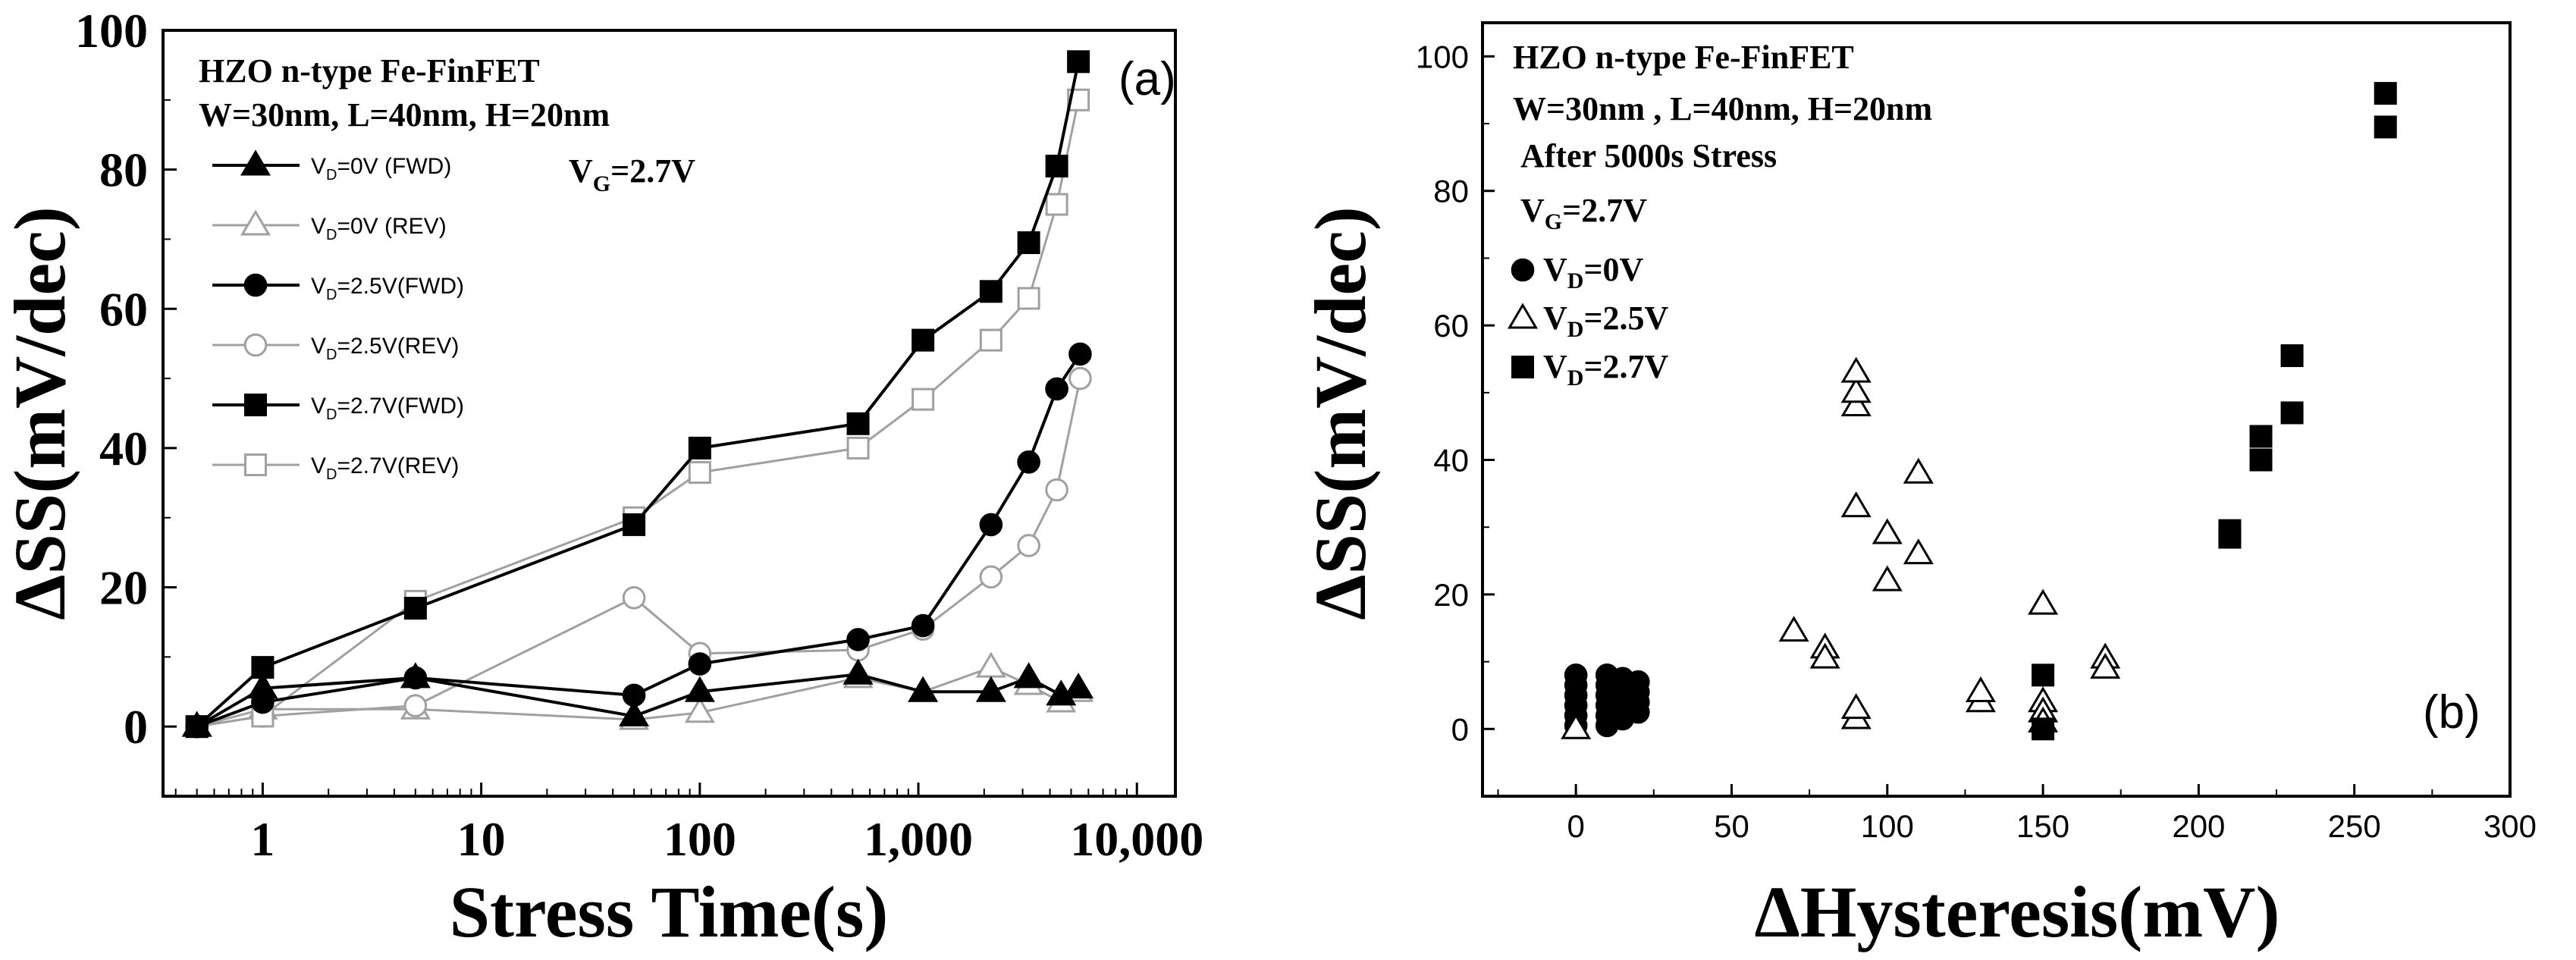 The height and width of the screenshot is (960, 2576). What do you see at coordinates (2354, 826) in the screenshot?
I see `chart-b-x-tick-label: 250` at bounding box center [2354, 826].